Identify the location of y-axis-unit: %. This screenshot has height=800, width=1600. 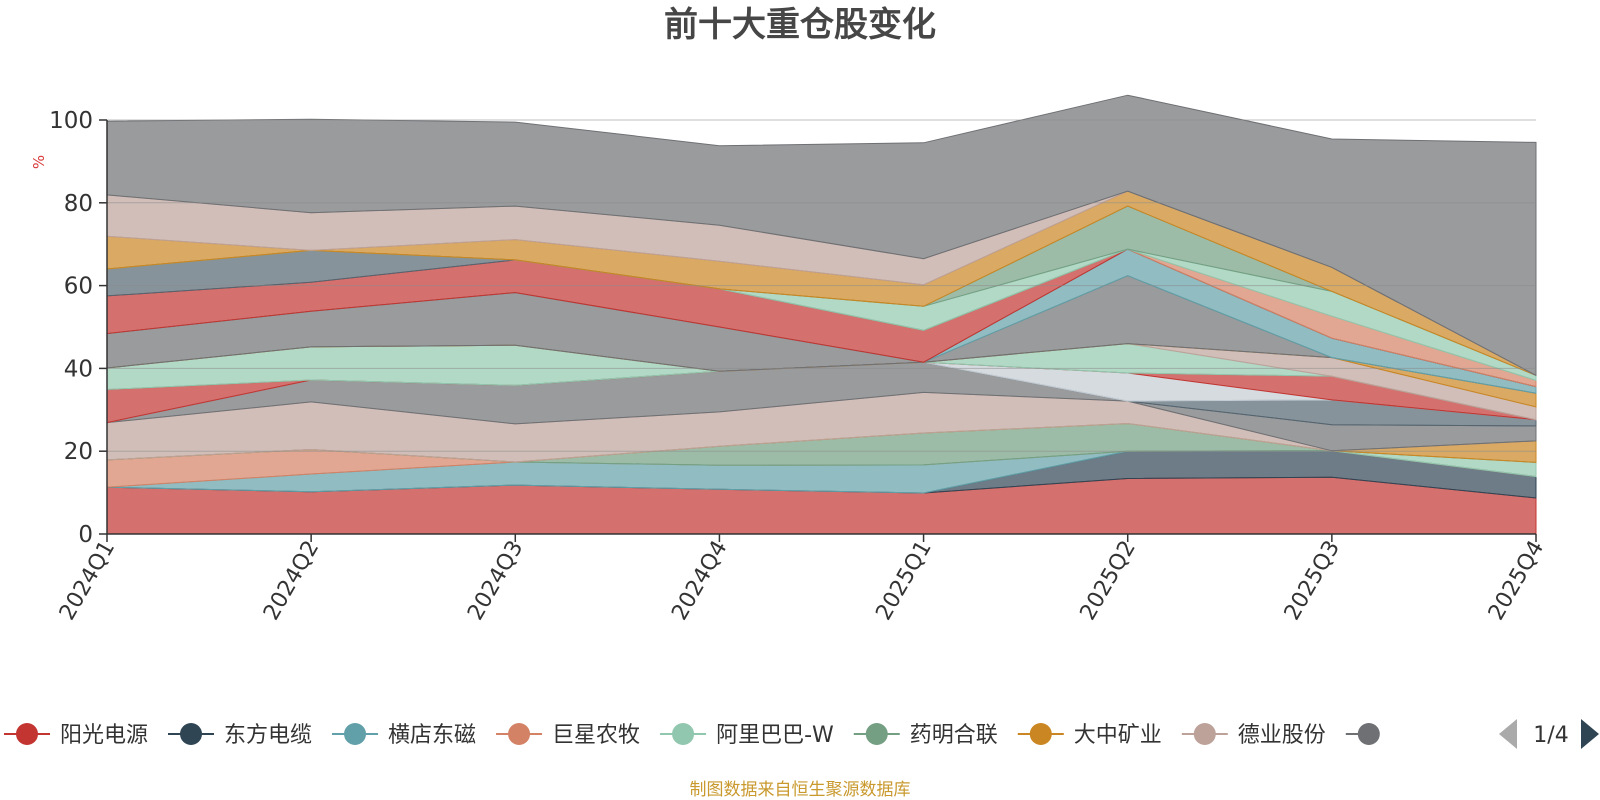
(39, 162).